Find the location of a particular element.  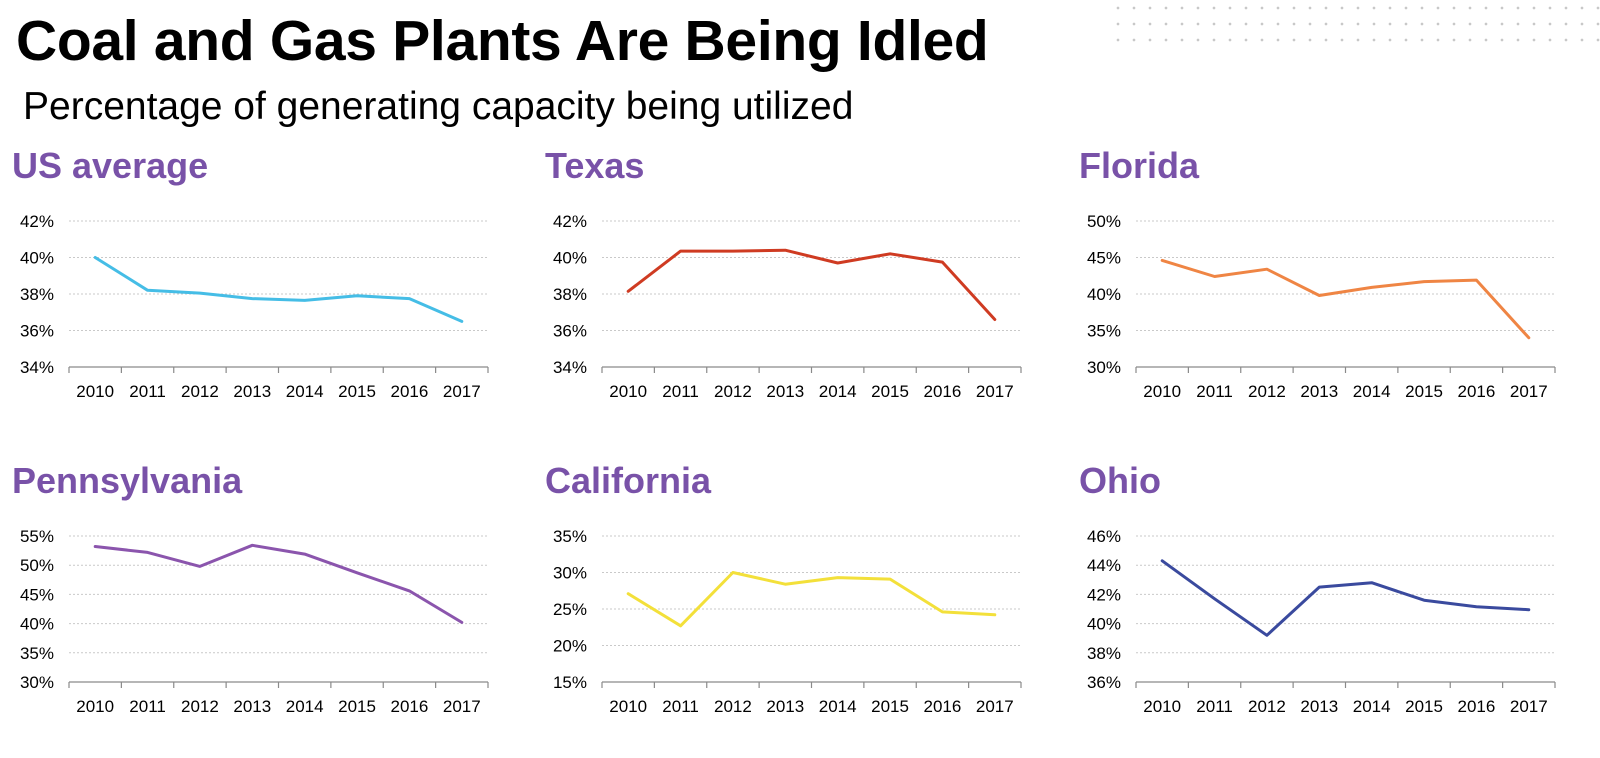

y-tick-label: 15% is located at coordinates (570, 682).